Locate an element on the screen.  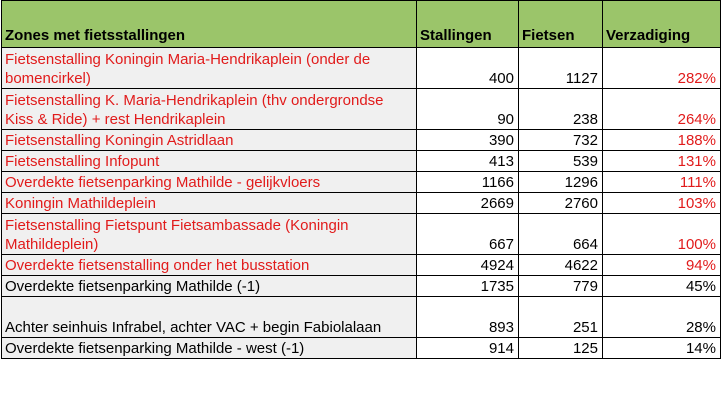
fietsen-cell: 1296 is located at coordinates (560, 182).